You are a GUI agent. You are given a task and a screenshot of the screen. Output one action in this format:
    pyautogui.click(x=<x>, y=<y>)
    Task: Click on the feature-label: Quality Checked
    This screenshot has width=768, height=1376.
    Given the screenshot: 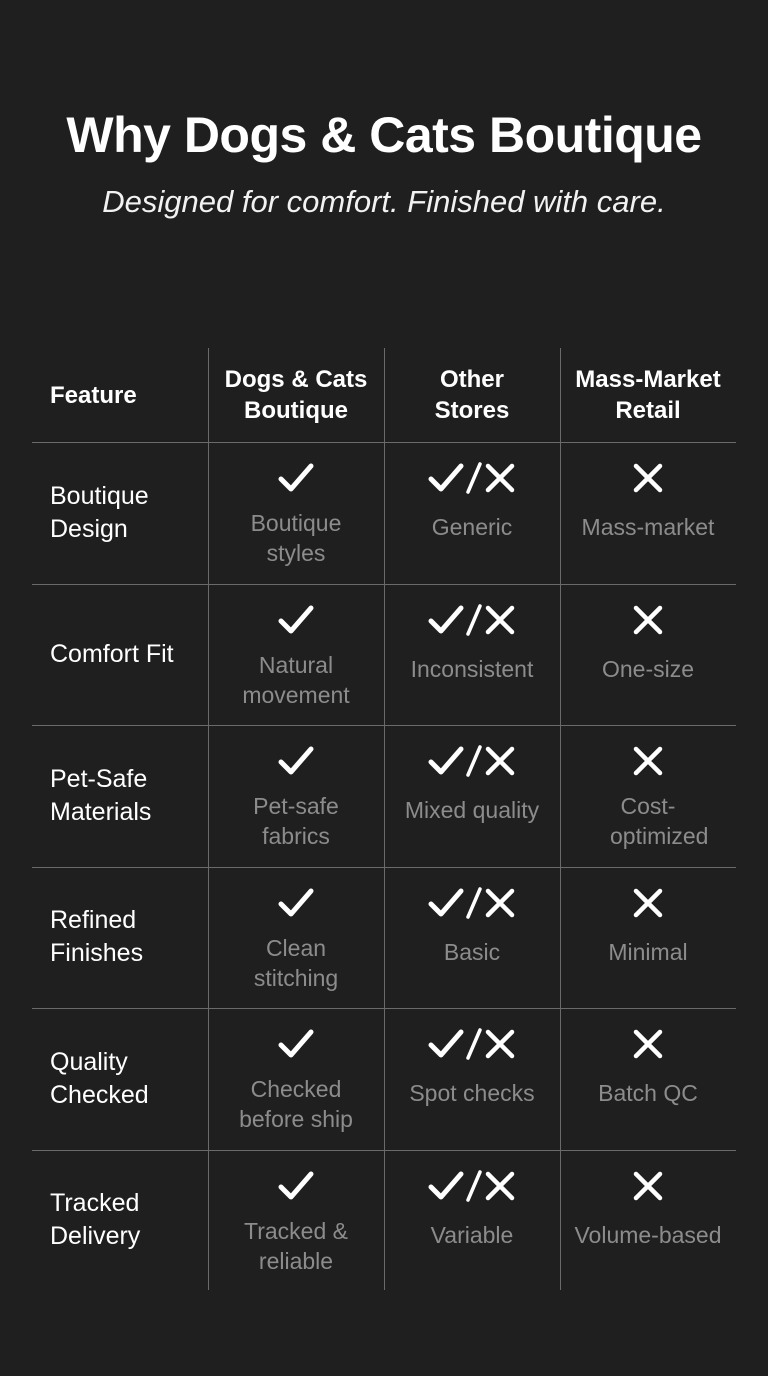 What is the action you would take?
    pyautogui.click(x=99, y=1078)
    